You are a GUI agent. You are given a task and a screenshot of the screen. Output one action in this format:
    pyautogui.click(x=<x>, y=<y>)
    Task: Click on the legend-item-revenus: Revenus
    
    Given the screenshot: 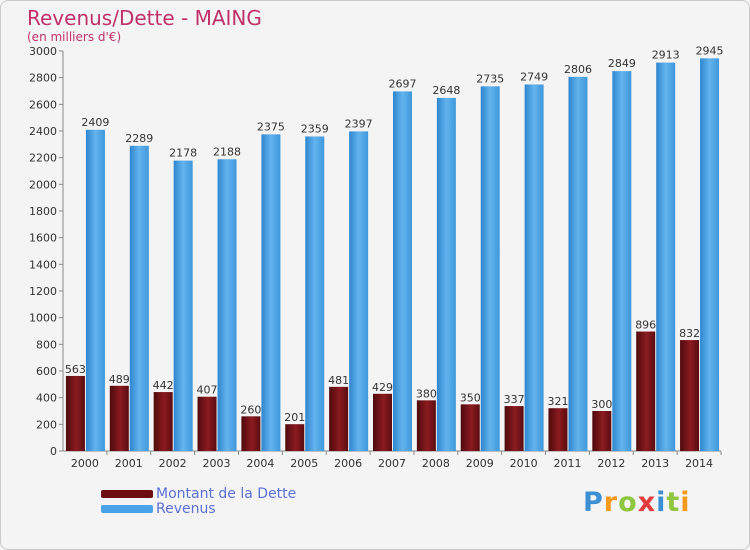 What is the action you would take?
    pyautogui.click(x=231, y=509)
    